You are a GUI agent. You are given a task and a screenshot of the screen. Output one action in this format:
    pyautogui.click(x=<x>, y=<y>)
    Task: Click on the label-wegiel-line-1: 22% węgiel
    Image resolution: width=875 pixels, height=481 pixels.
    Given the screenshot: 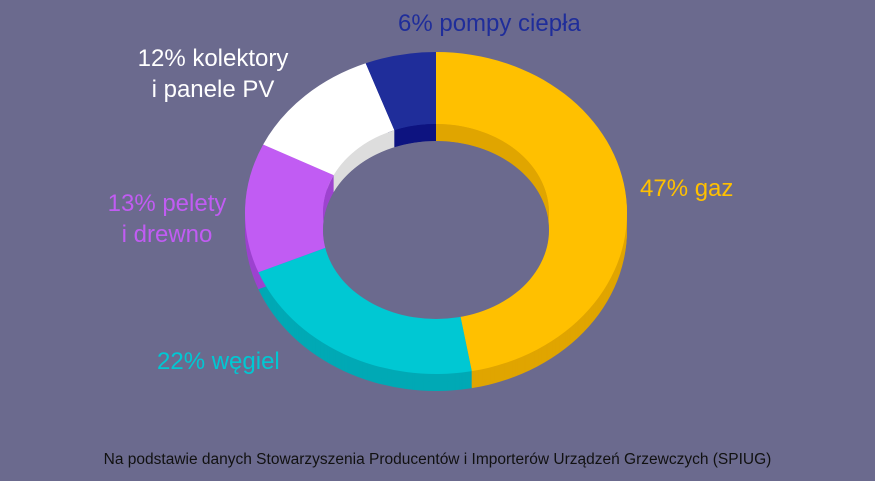 What is the action you would take?
    pyautogui.click(x=218, y=361)
    